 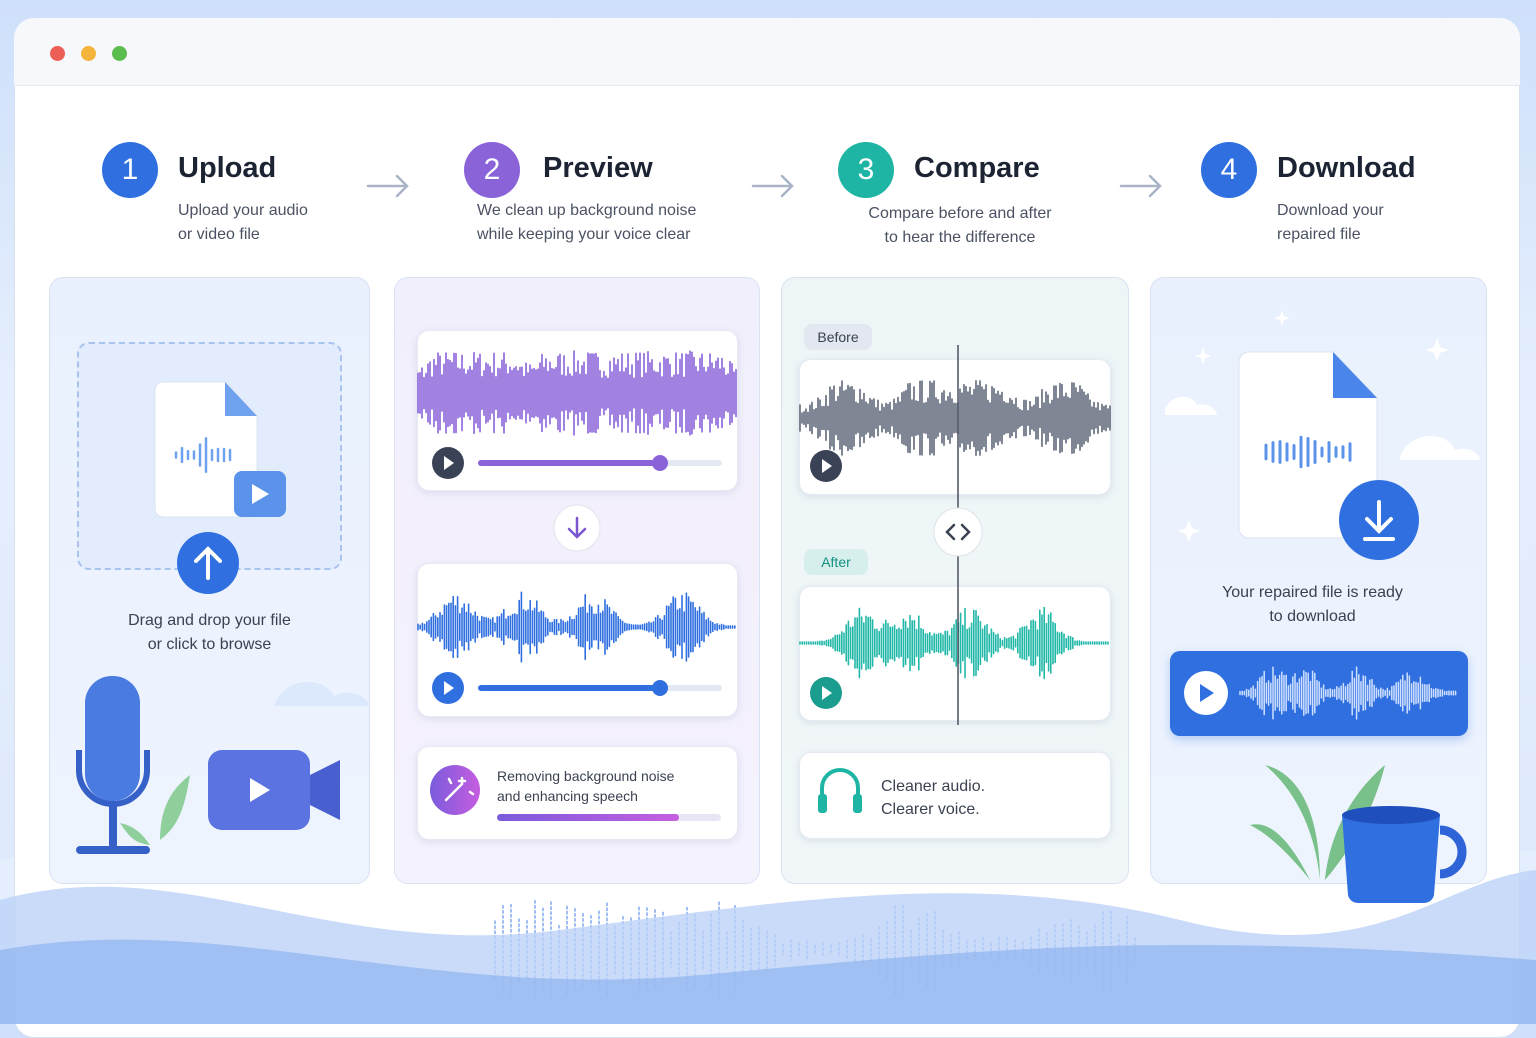 What do you see at coordinates (1330, 210) in the screenshot?
I see `line: Download your` at bounding box center [1330, 210].